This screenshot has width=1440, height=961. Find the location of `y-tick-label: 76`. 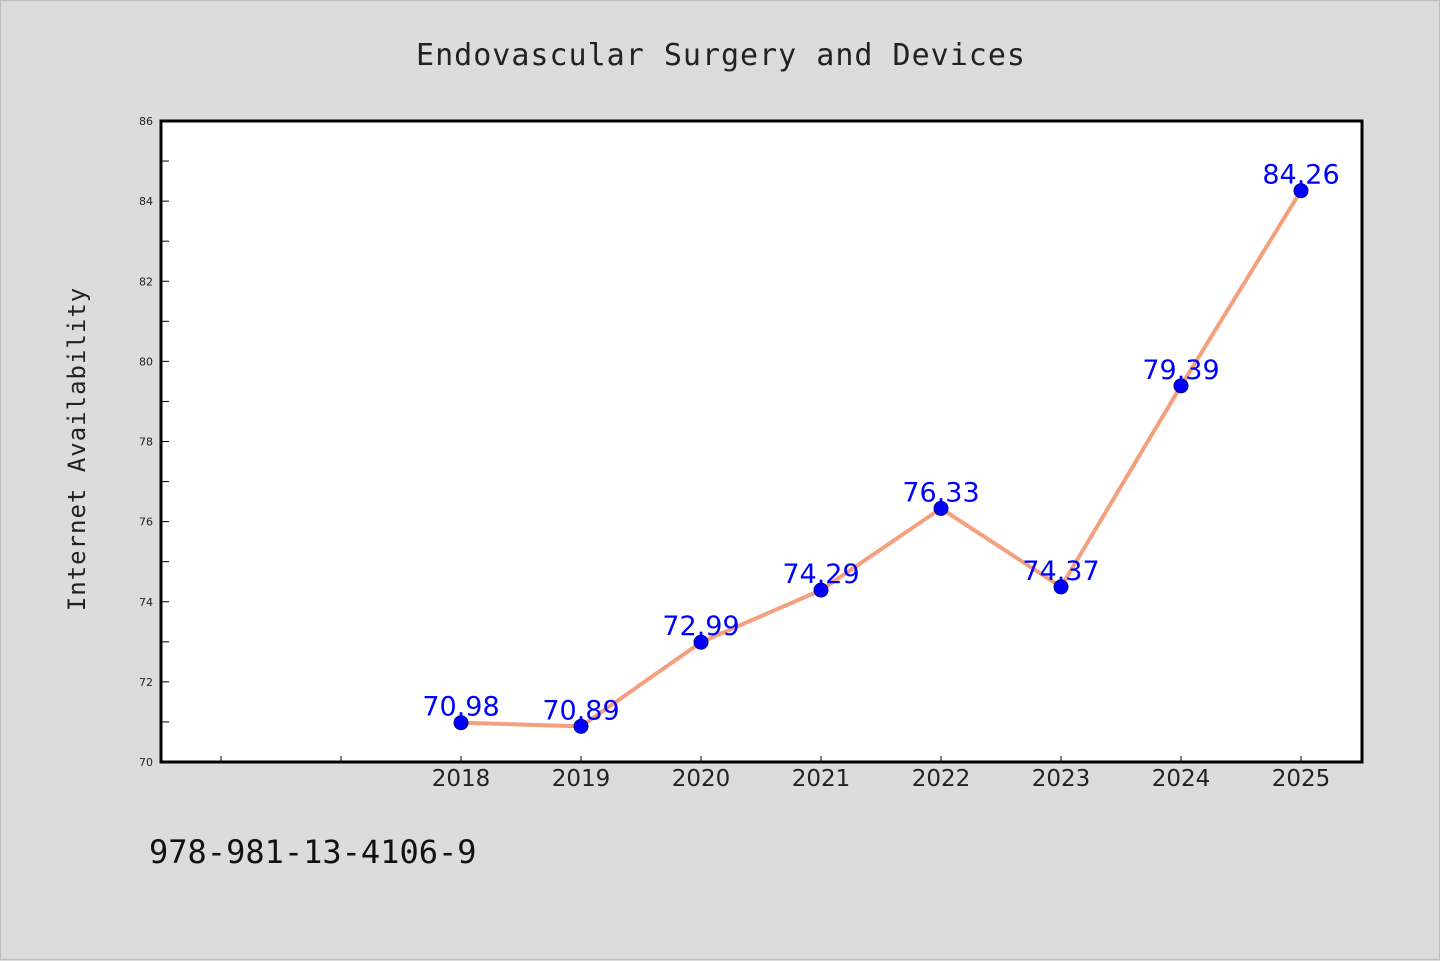

y-tick-label: 76 is located at coordinates (146, 522).